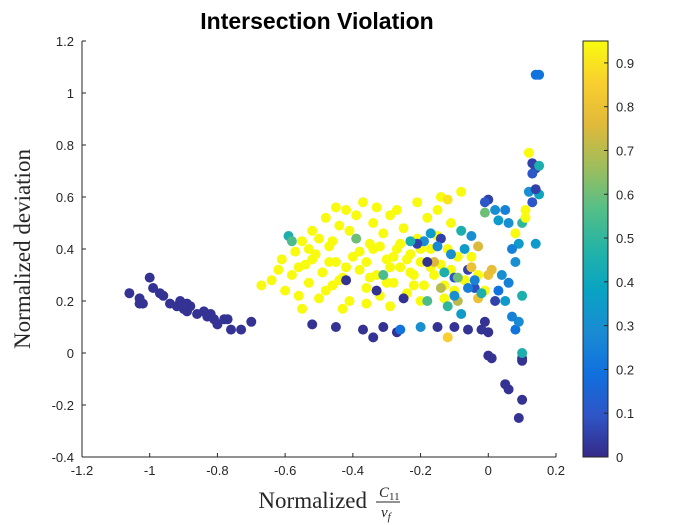 This screenshot has width=700, height=525. Describe the element at coordinates (619, 457) in the screenshot. I see `colorbar-tick-label: 0` at that location.